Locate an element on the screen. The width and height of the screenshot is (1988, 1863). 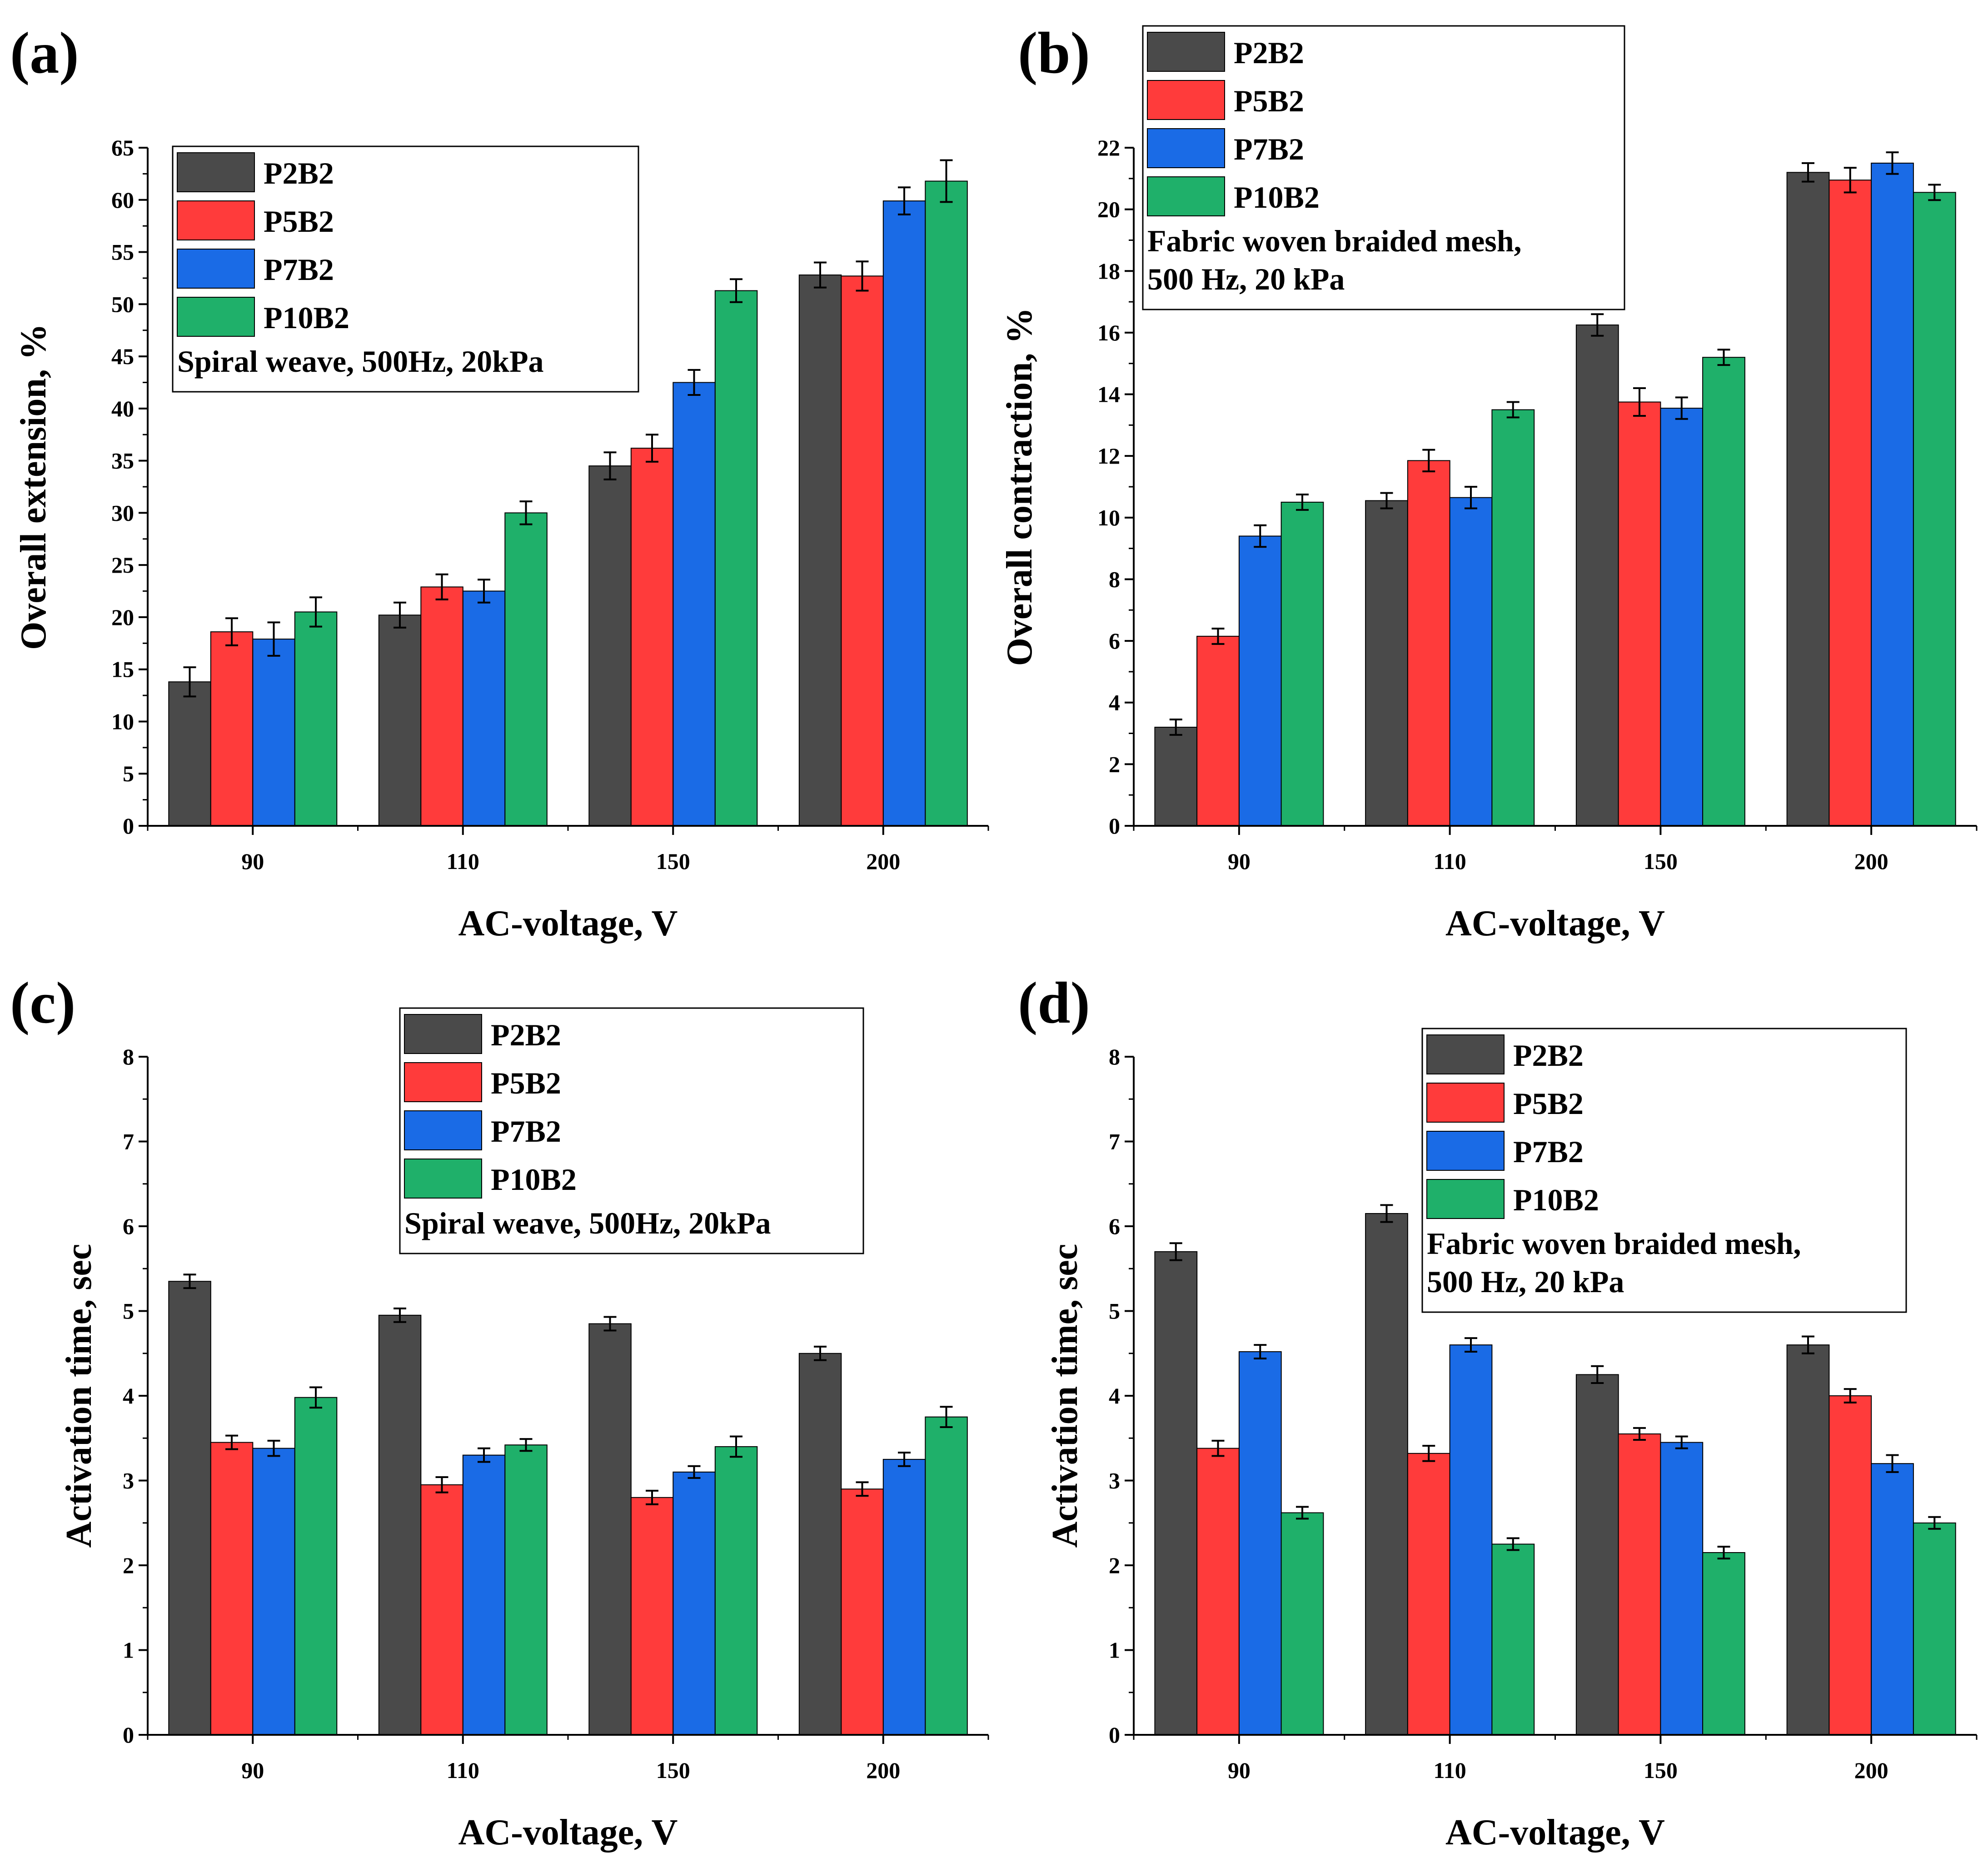
legend-note: 500 Hz, 20 kPa is located at coordinates (1246, 279).